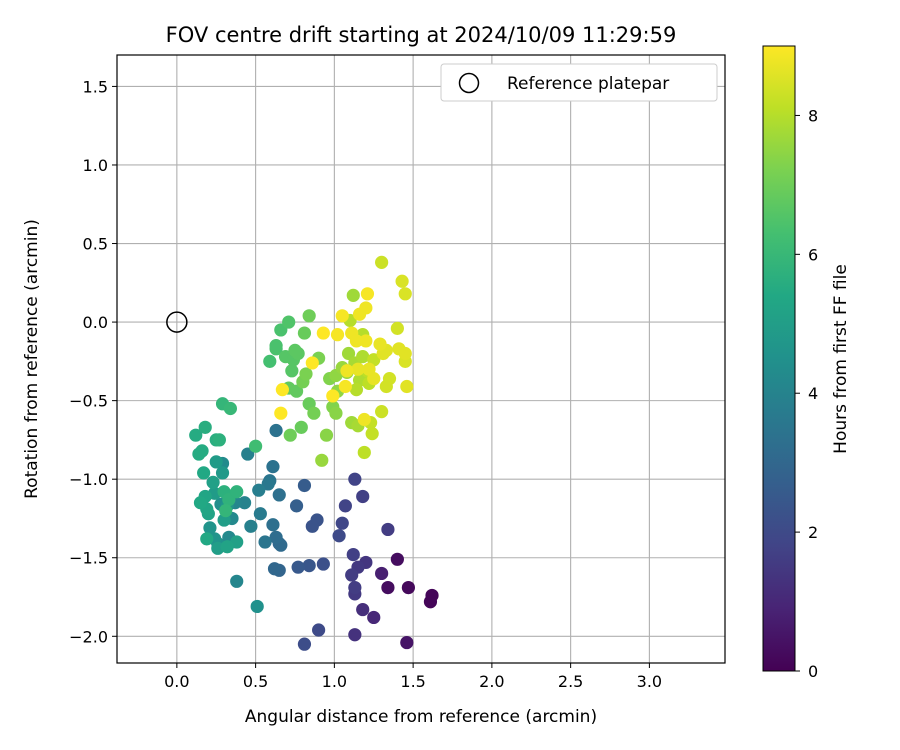  What do you see at coordinates (412, 681) in the screenshot?
I see `x-tick-label: 1.5` at bounding box center [412, 681].